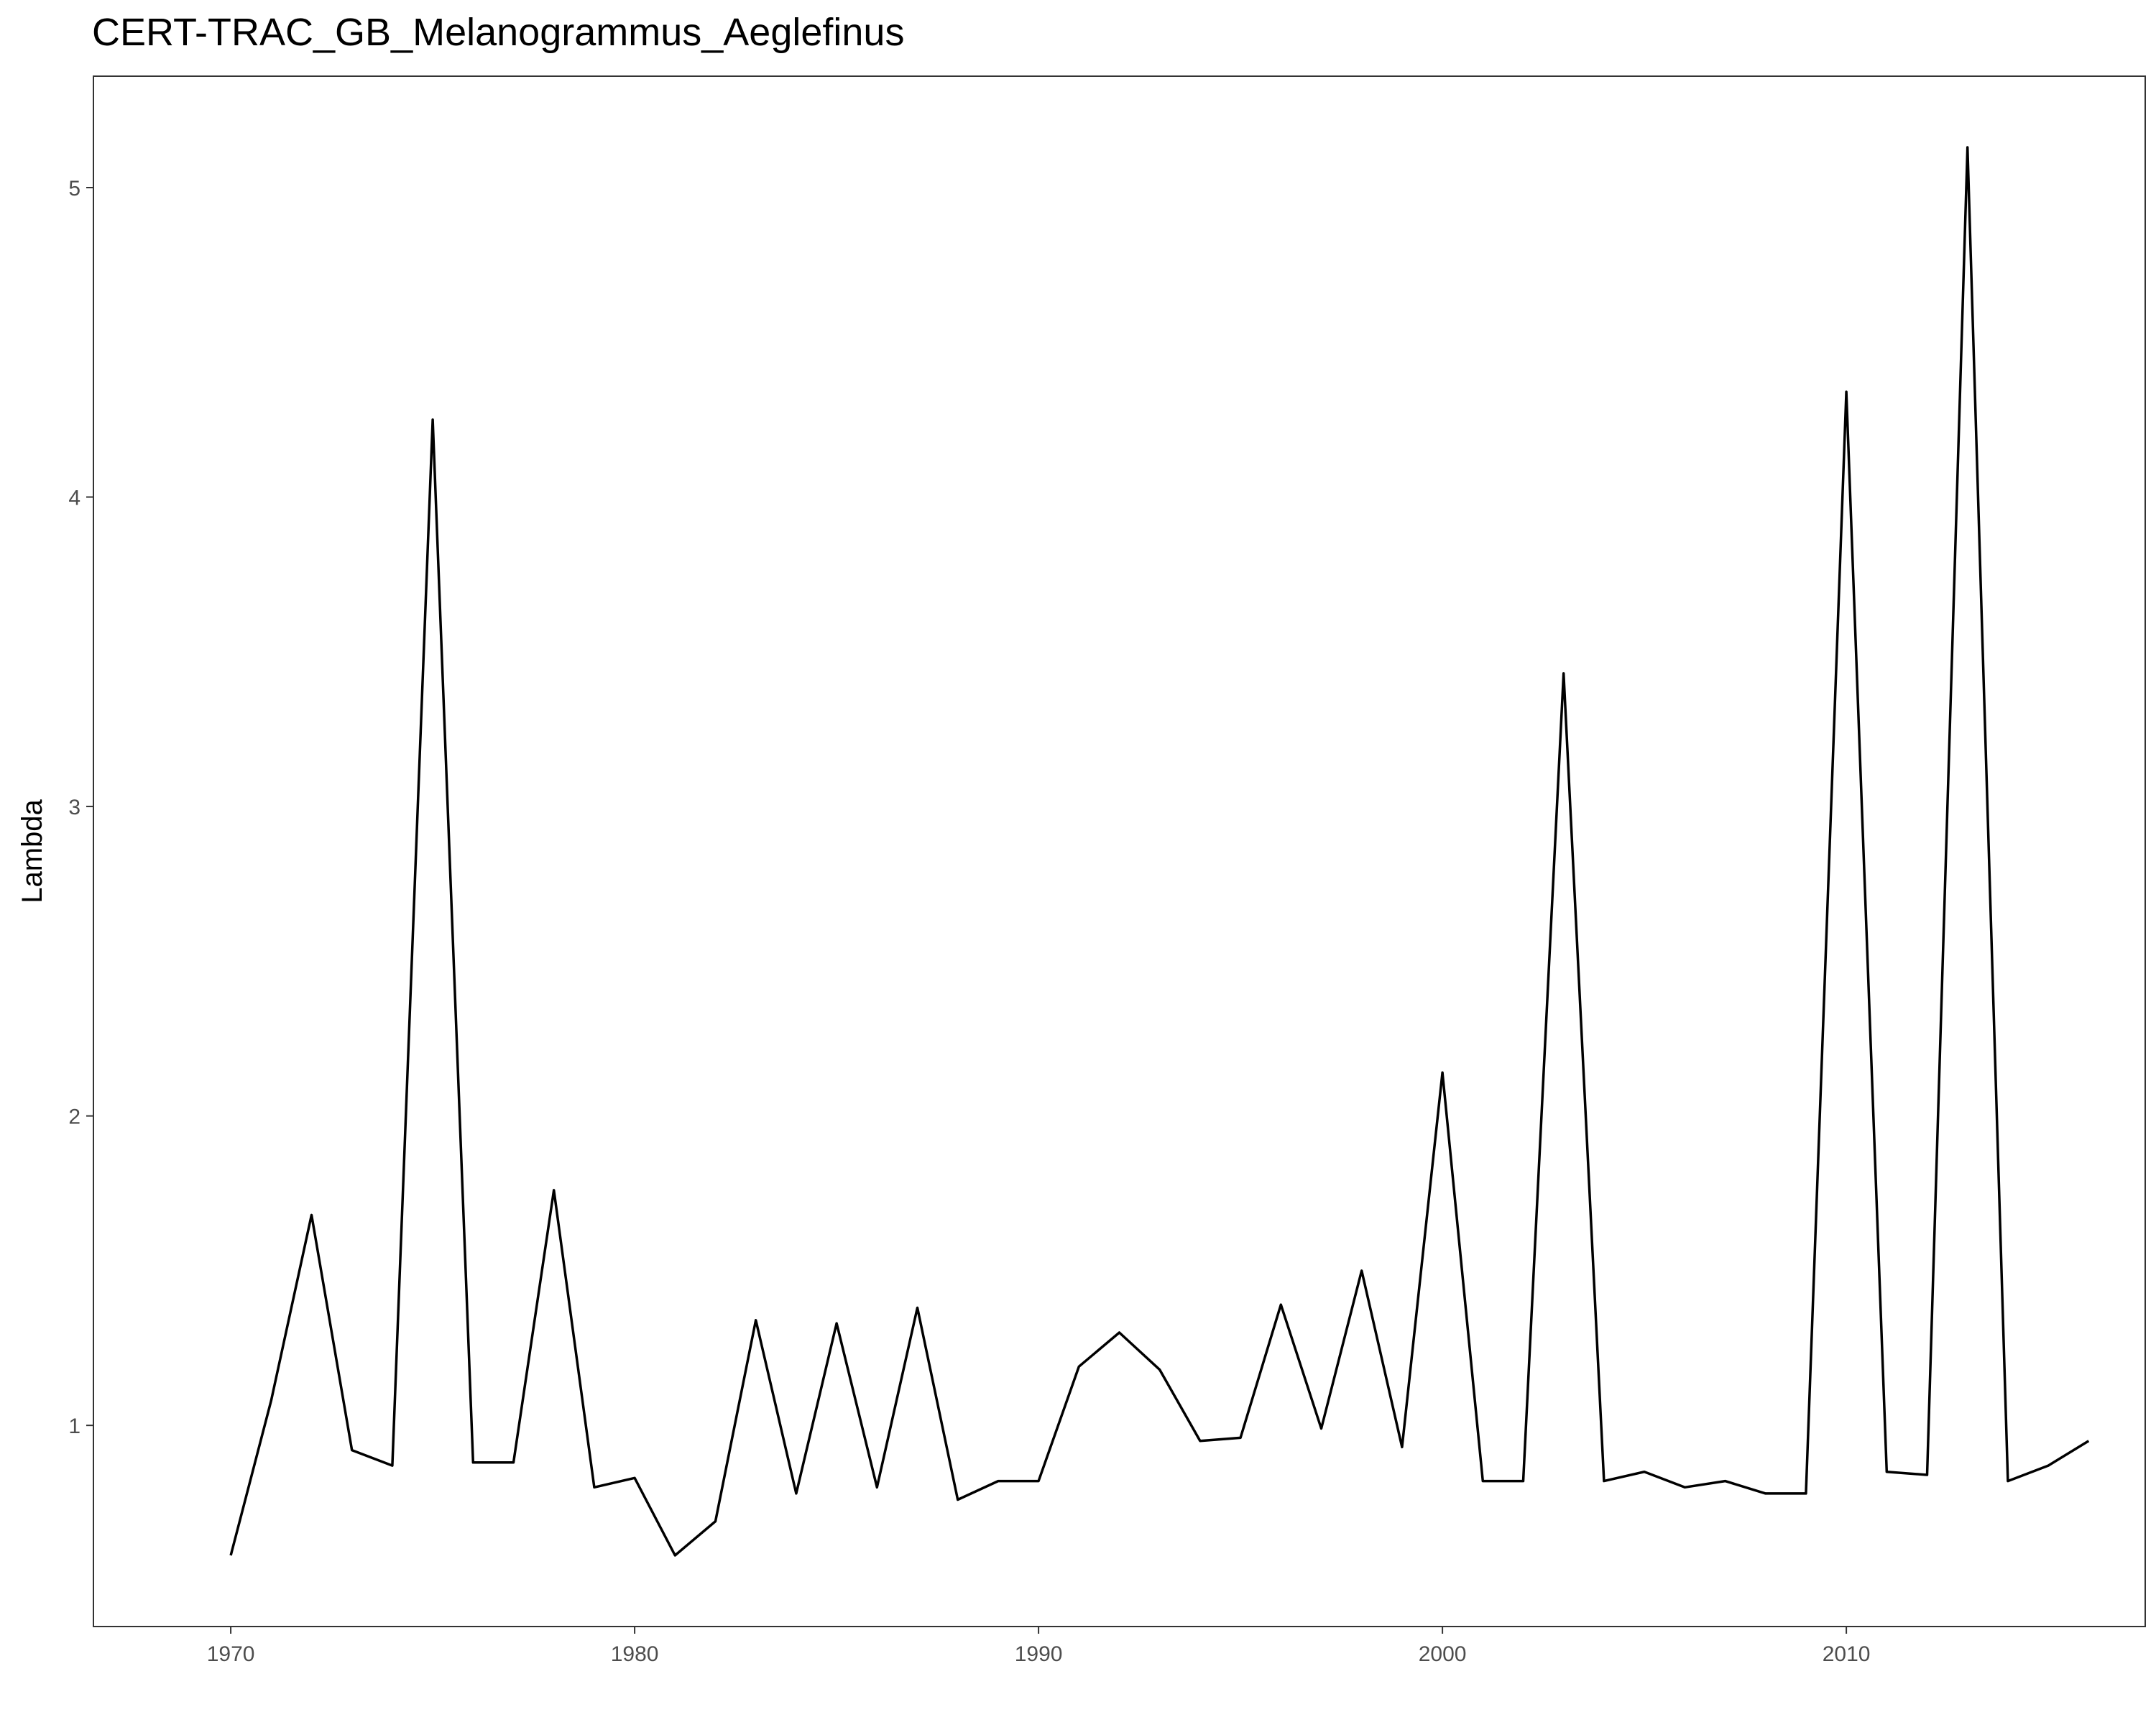 The width and height of the screenshot is (2156, 1725). I want to click on y-axis: 1 2 3 4 5, so click(80, 807).